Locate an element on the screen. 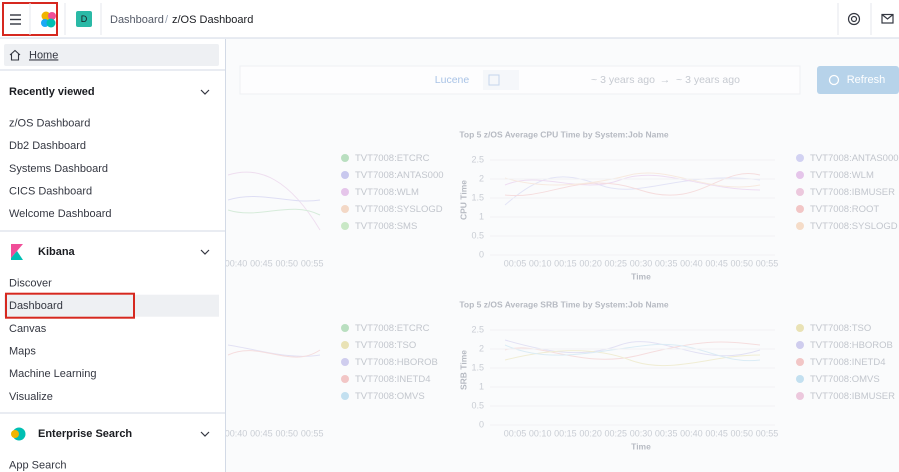 The image size is (899, 472). nav-link: App Search is located at coordinates (37, 465).